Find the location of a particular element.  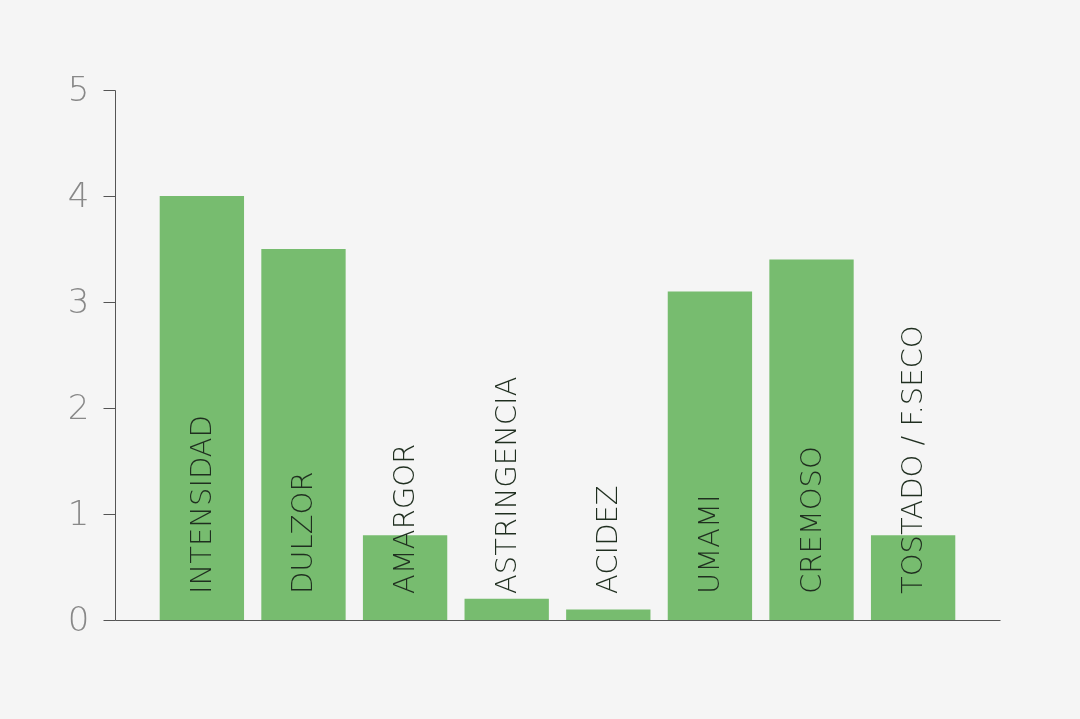

x-tick-label: DULZOR is located at coordinates (302, 532).